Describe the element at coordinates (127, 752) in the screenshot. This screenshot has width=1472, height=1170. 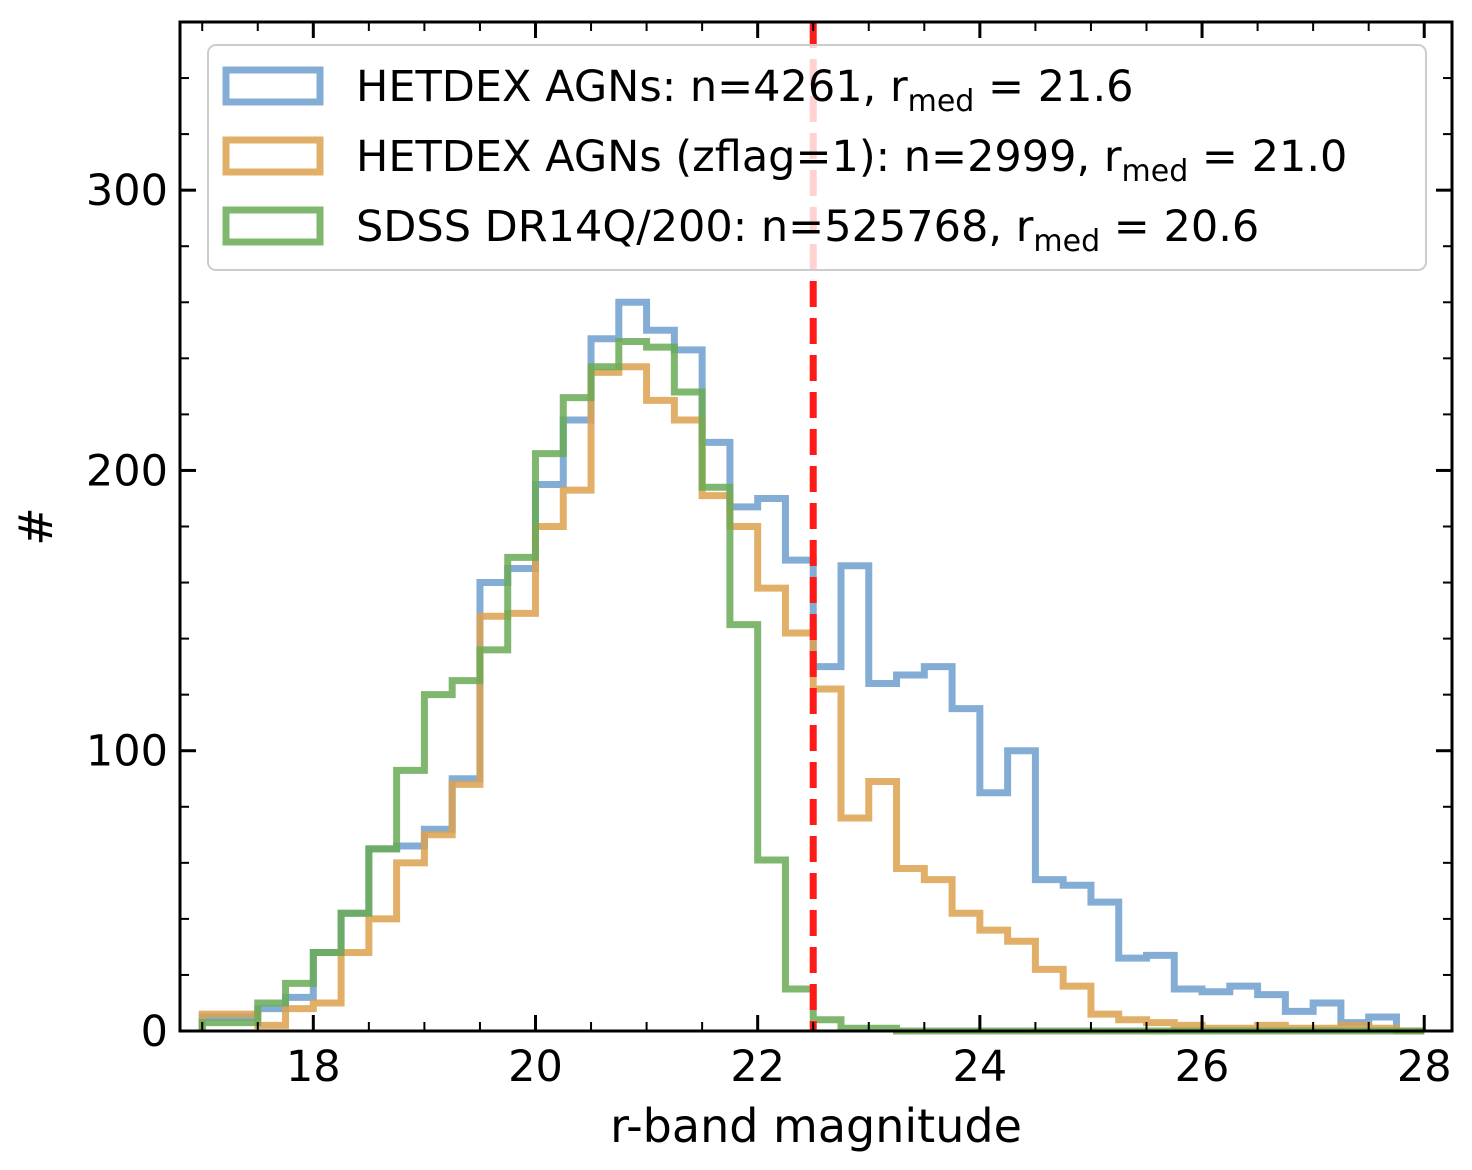
I see `y-tick-label: 100` at that location.